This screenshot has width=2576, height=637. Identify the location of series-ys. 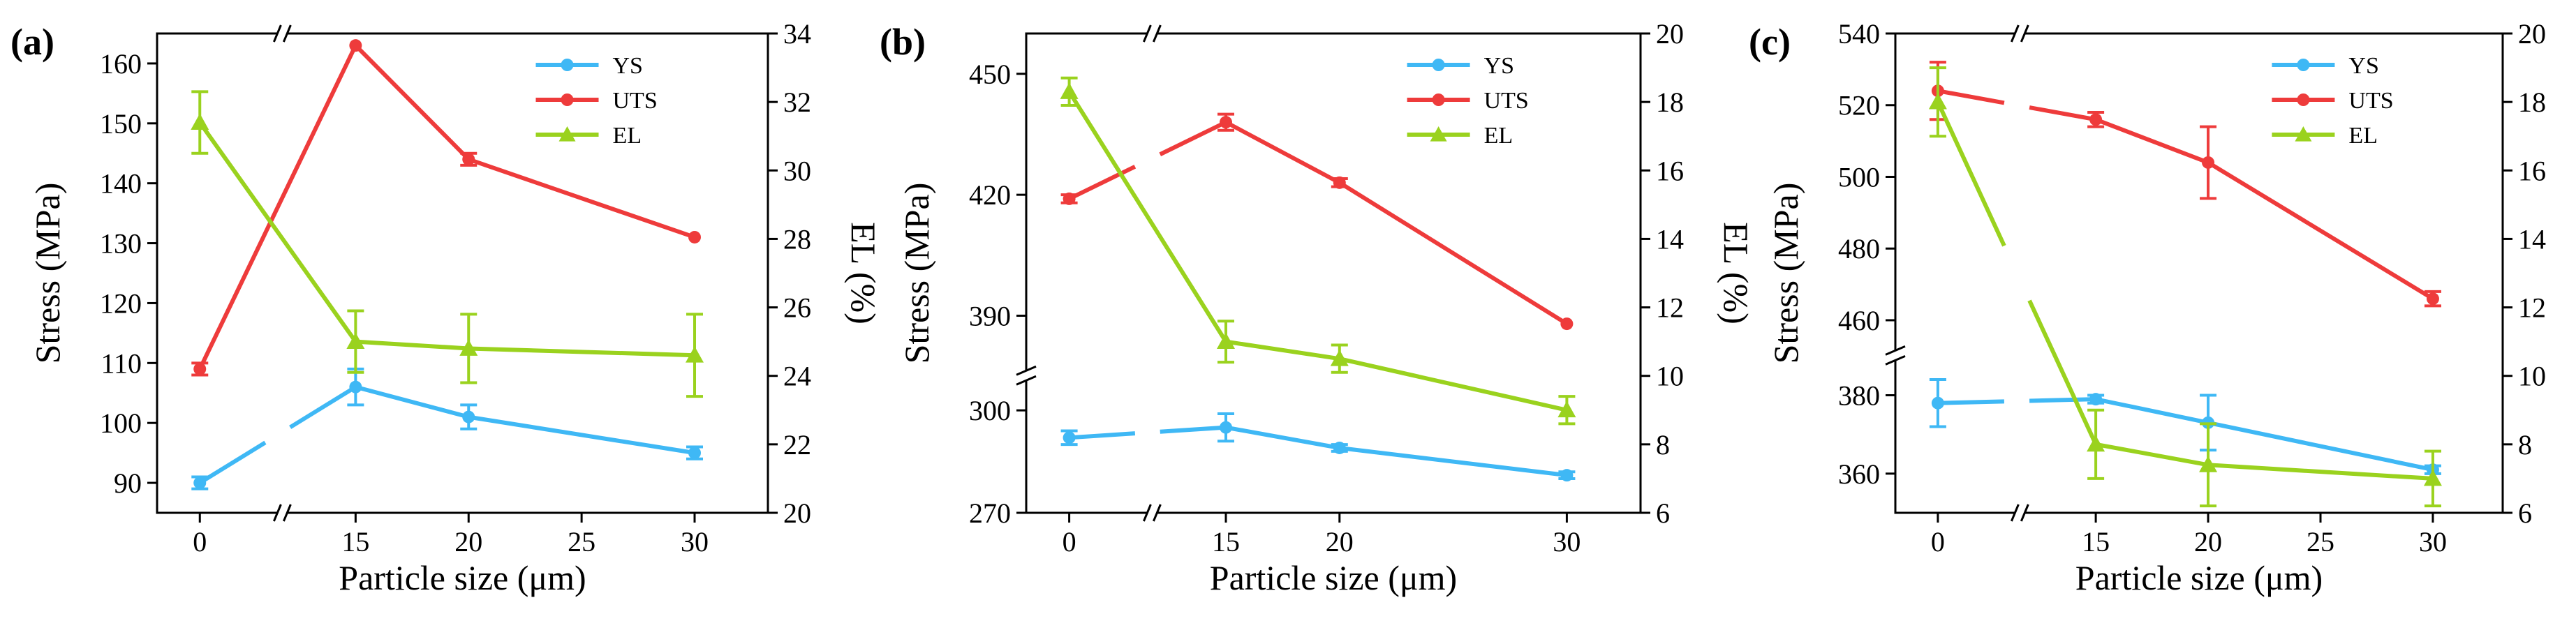
(2185, 427).